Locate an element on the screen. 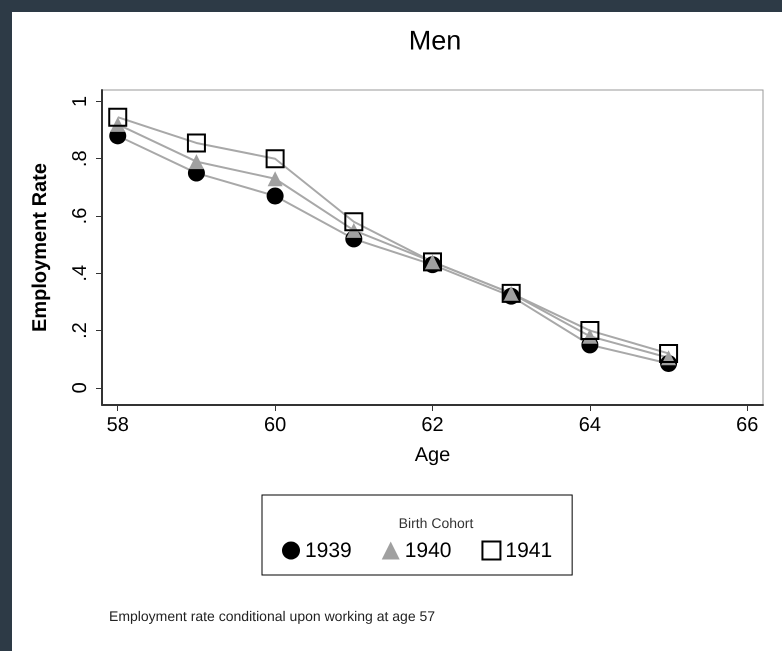  y-tick-label: .4 is located at coordinates (80, 273).